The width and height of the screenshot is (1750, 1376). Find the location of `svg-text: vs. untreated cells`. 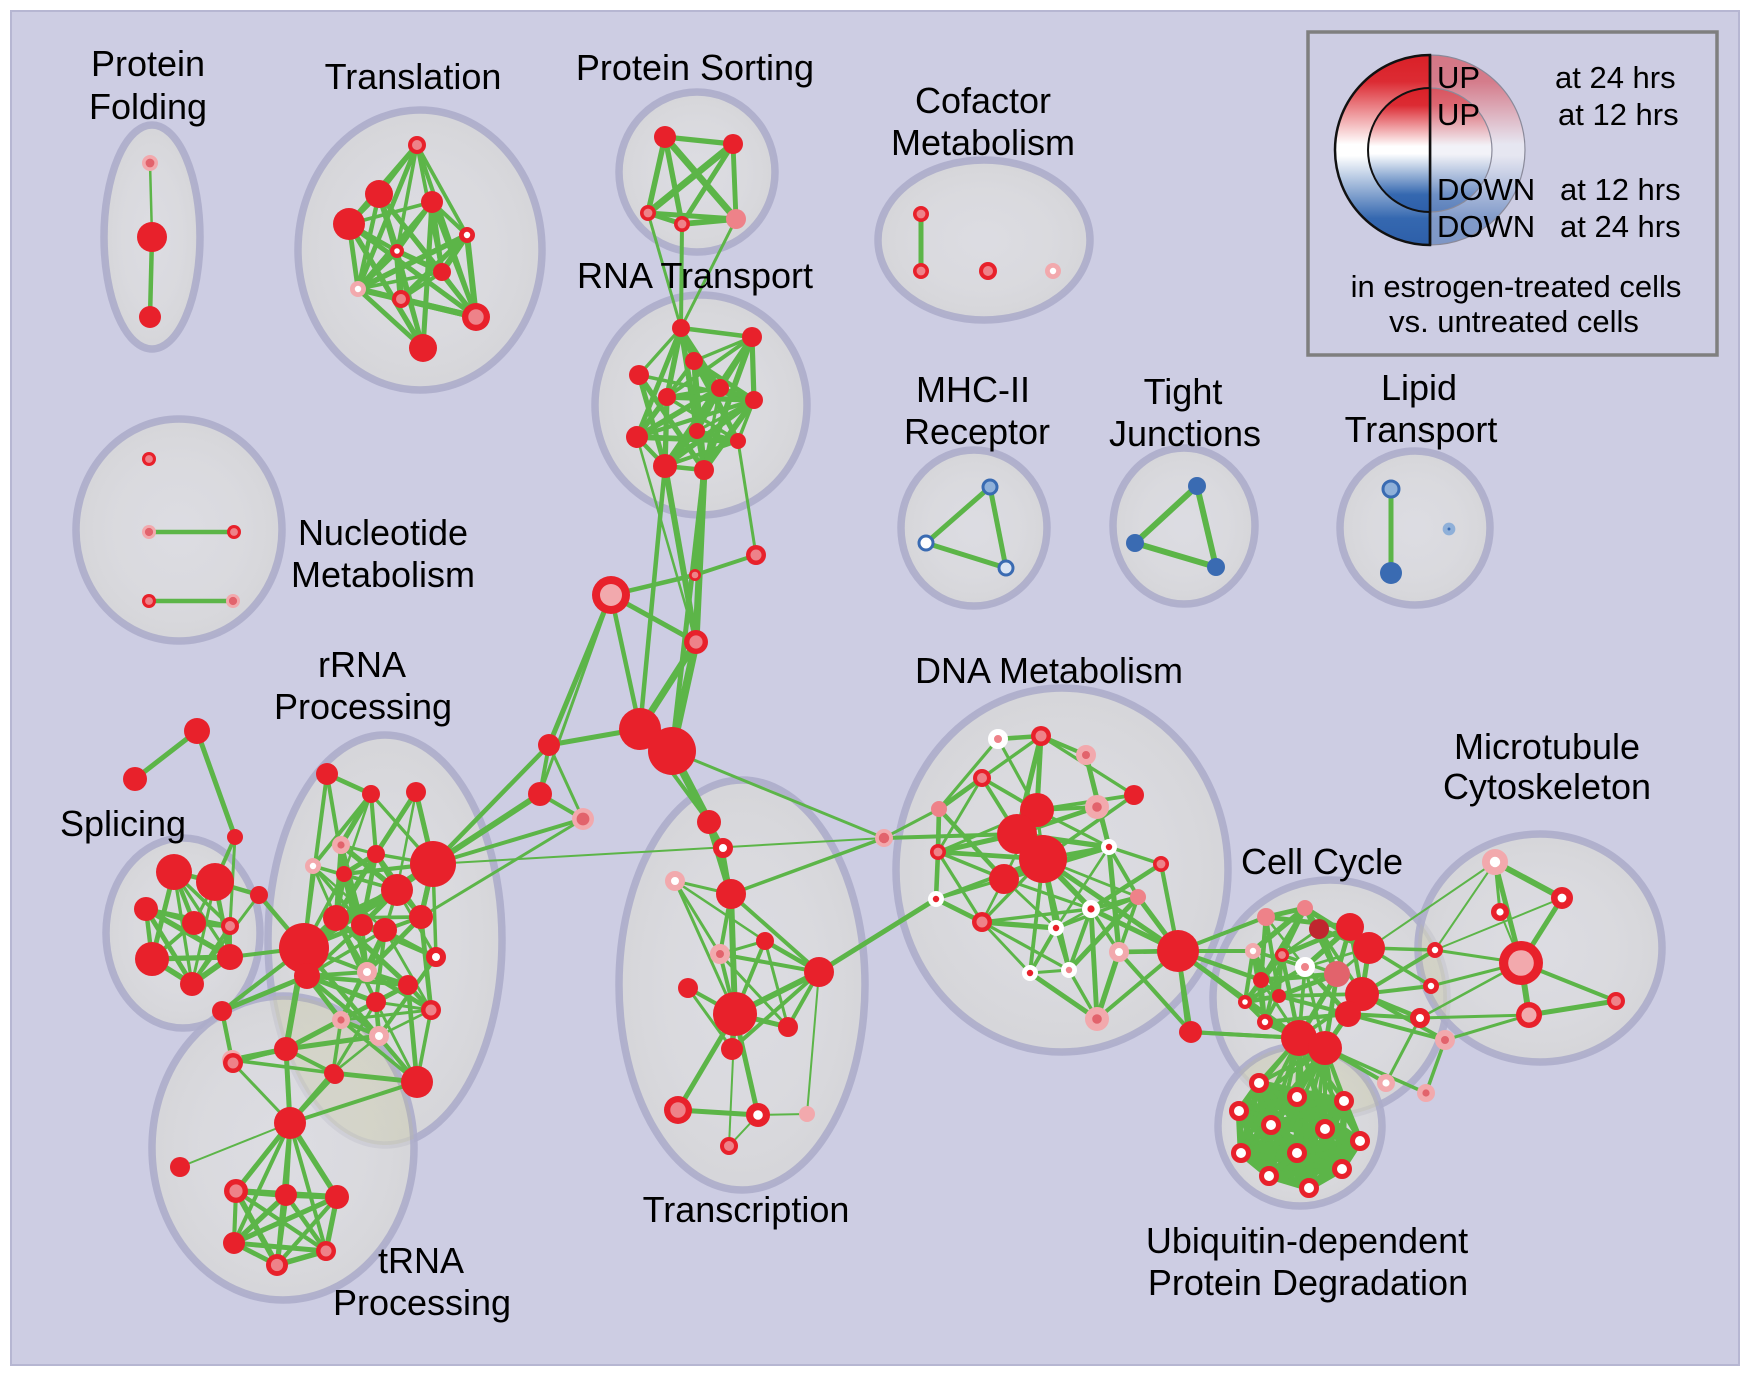

svg-text: vs. untreated cells is located at coordinates (1514, 321).